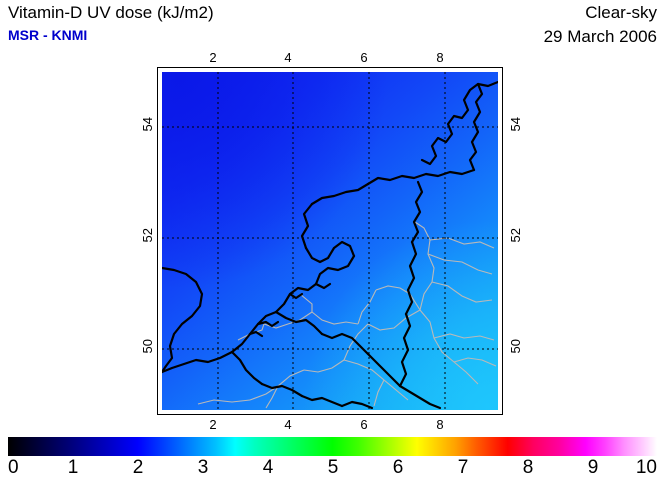 Image resolution: width=665 pixels, height=480 pixels. Describe the element at coordinates (73, 467) in the screenshot. I see `colorbar-tick-1: 1` at that location.